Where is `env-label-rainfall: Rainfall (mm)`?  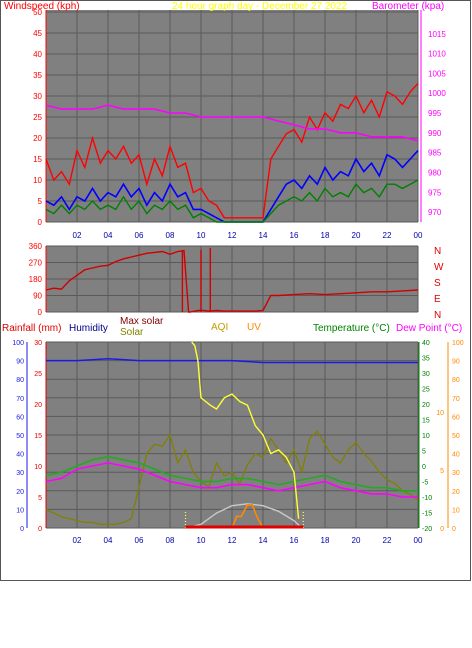
env-label-rainfall: Rainfall (mm) is located at coordinates (31, 328).